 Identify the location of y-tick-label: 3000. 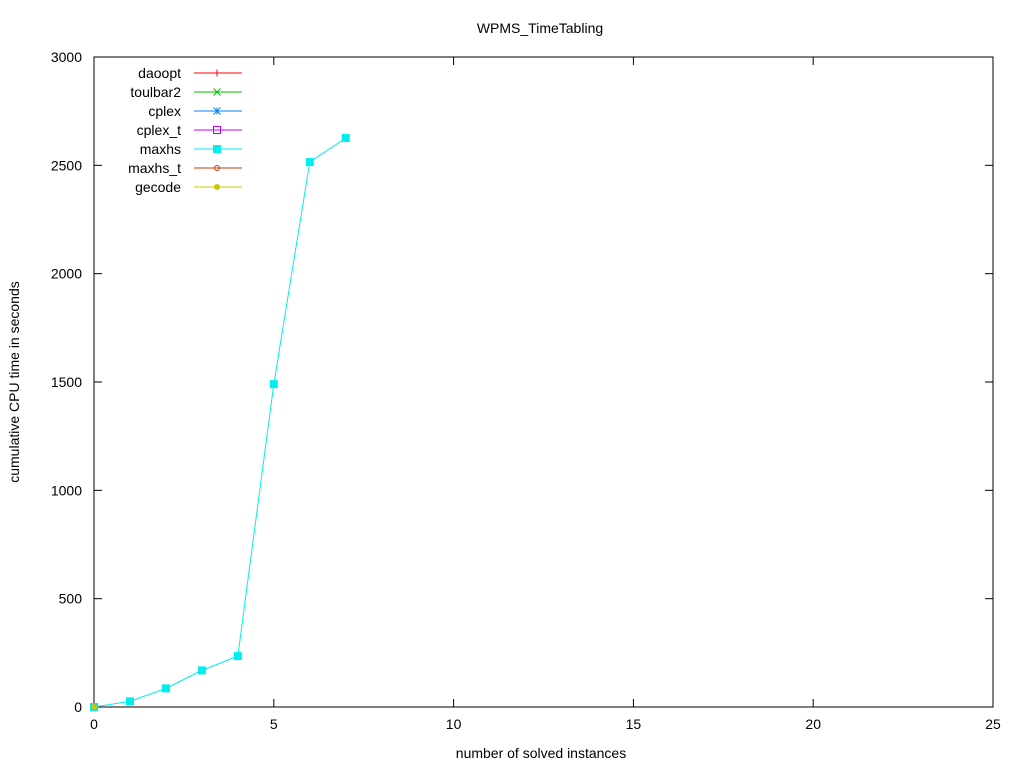
(66, 57).